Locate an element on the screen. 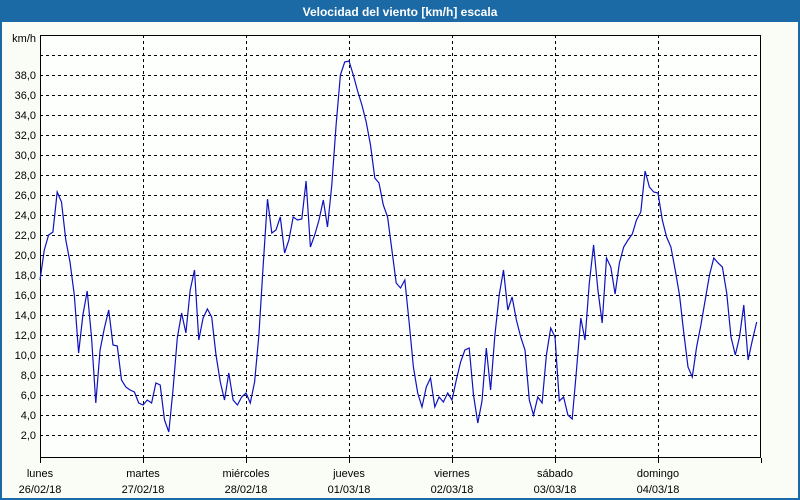 This screenshot has height=500, width=800. day-date-label: 28/02/18 is located at coordinates (246, 490).